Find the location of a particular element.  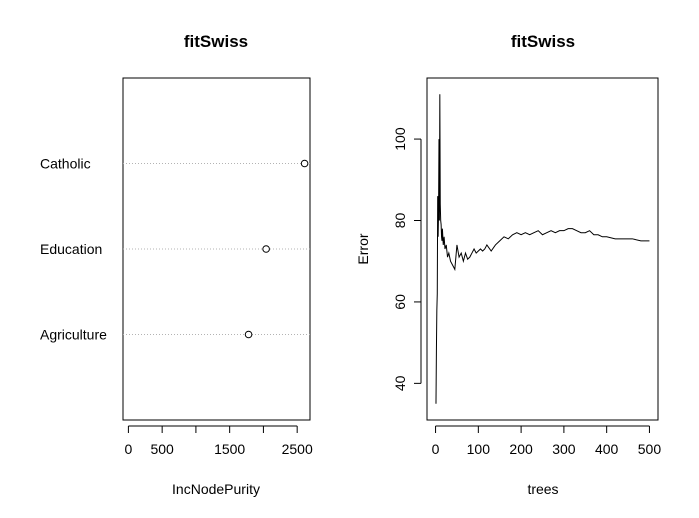

left-x-axis-title: IncNodePurity is located at coordinates (216, 489).